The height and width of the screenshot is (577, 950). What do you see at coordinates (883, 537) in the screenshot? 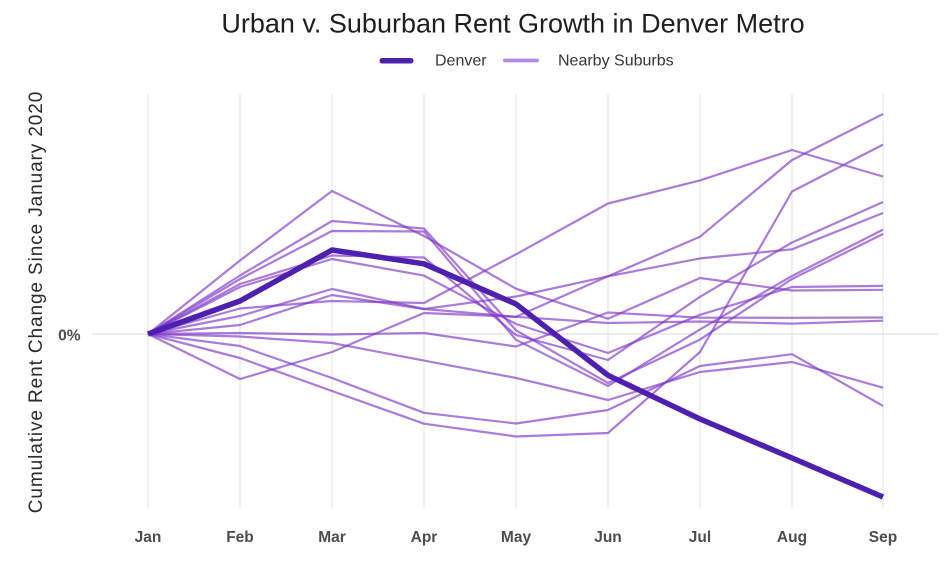
I see `svg-text: Sep` at bounding box center [883, 537].